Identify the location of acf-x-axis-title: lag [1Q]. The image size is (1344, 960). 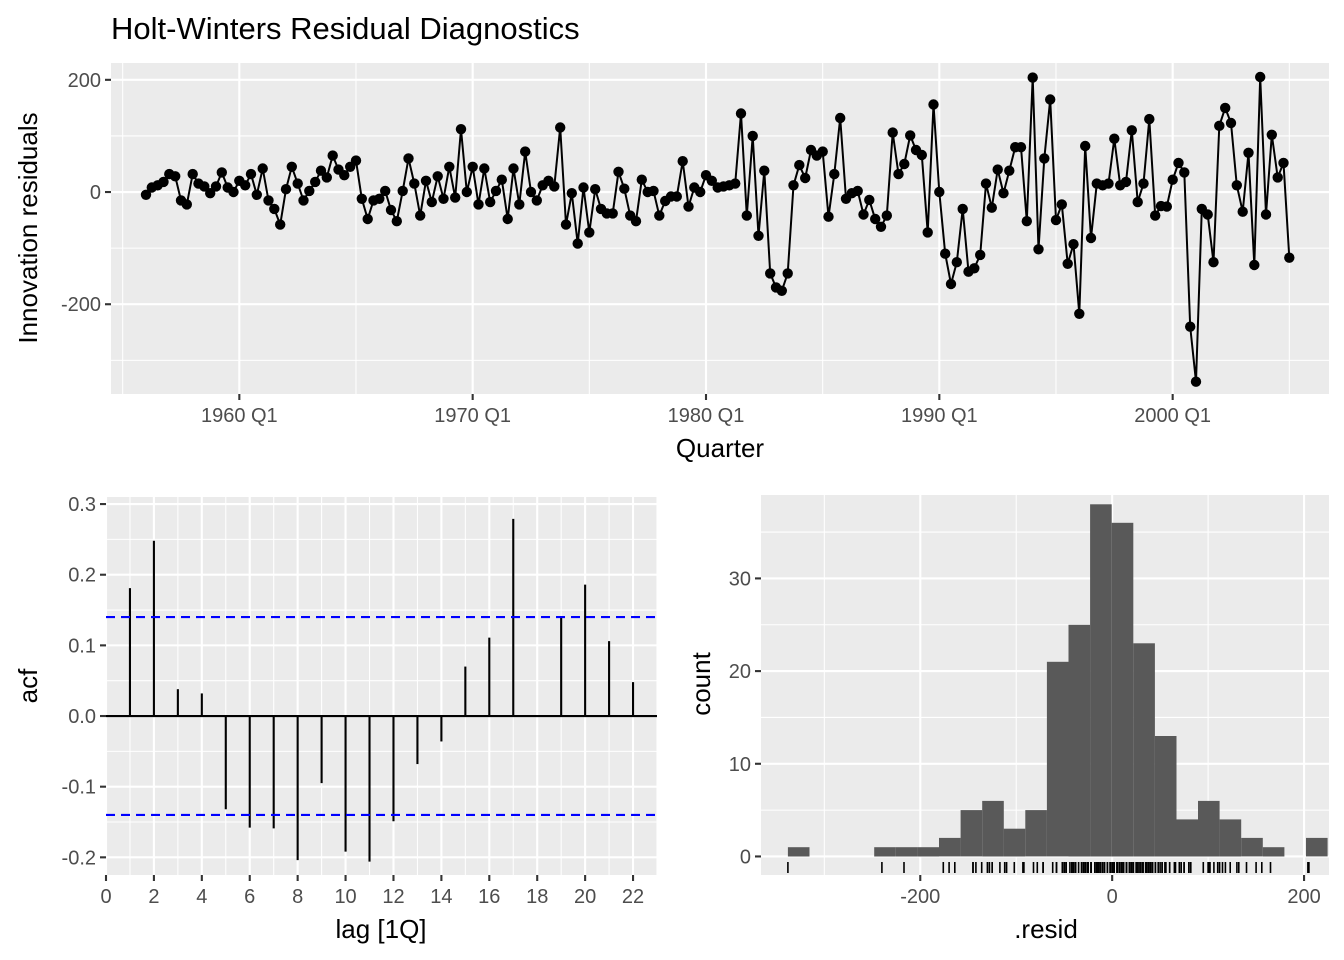
(380, 929).